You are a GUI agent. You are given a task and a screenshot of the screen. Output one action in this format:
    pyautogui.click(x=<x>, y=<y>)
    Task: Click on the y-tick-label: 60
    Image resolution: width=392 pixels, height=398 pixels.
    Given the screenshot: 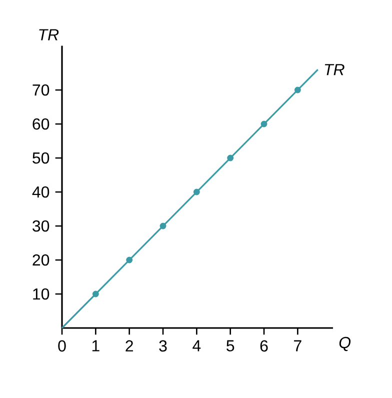 What is the action you would take?
    pyautogui.click(x=41, y=124)
    